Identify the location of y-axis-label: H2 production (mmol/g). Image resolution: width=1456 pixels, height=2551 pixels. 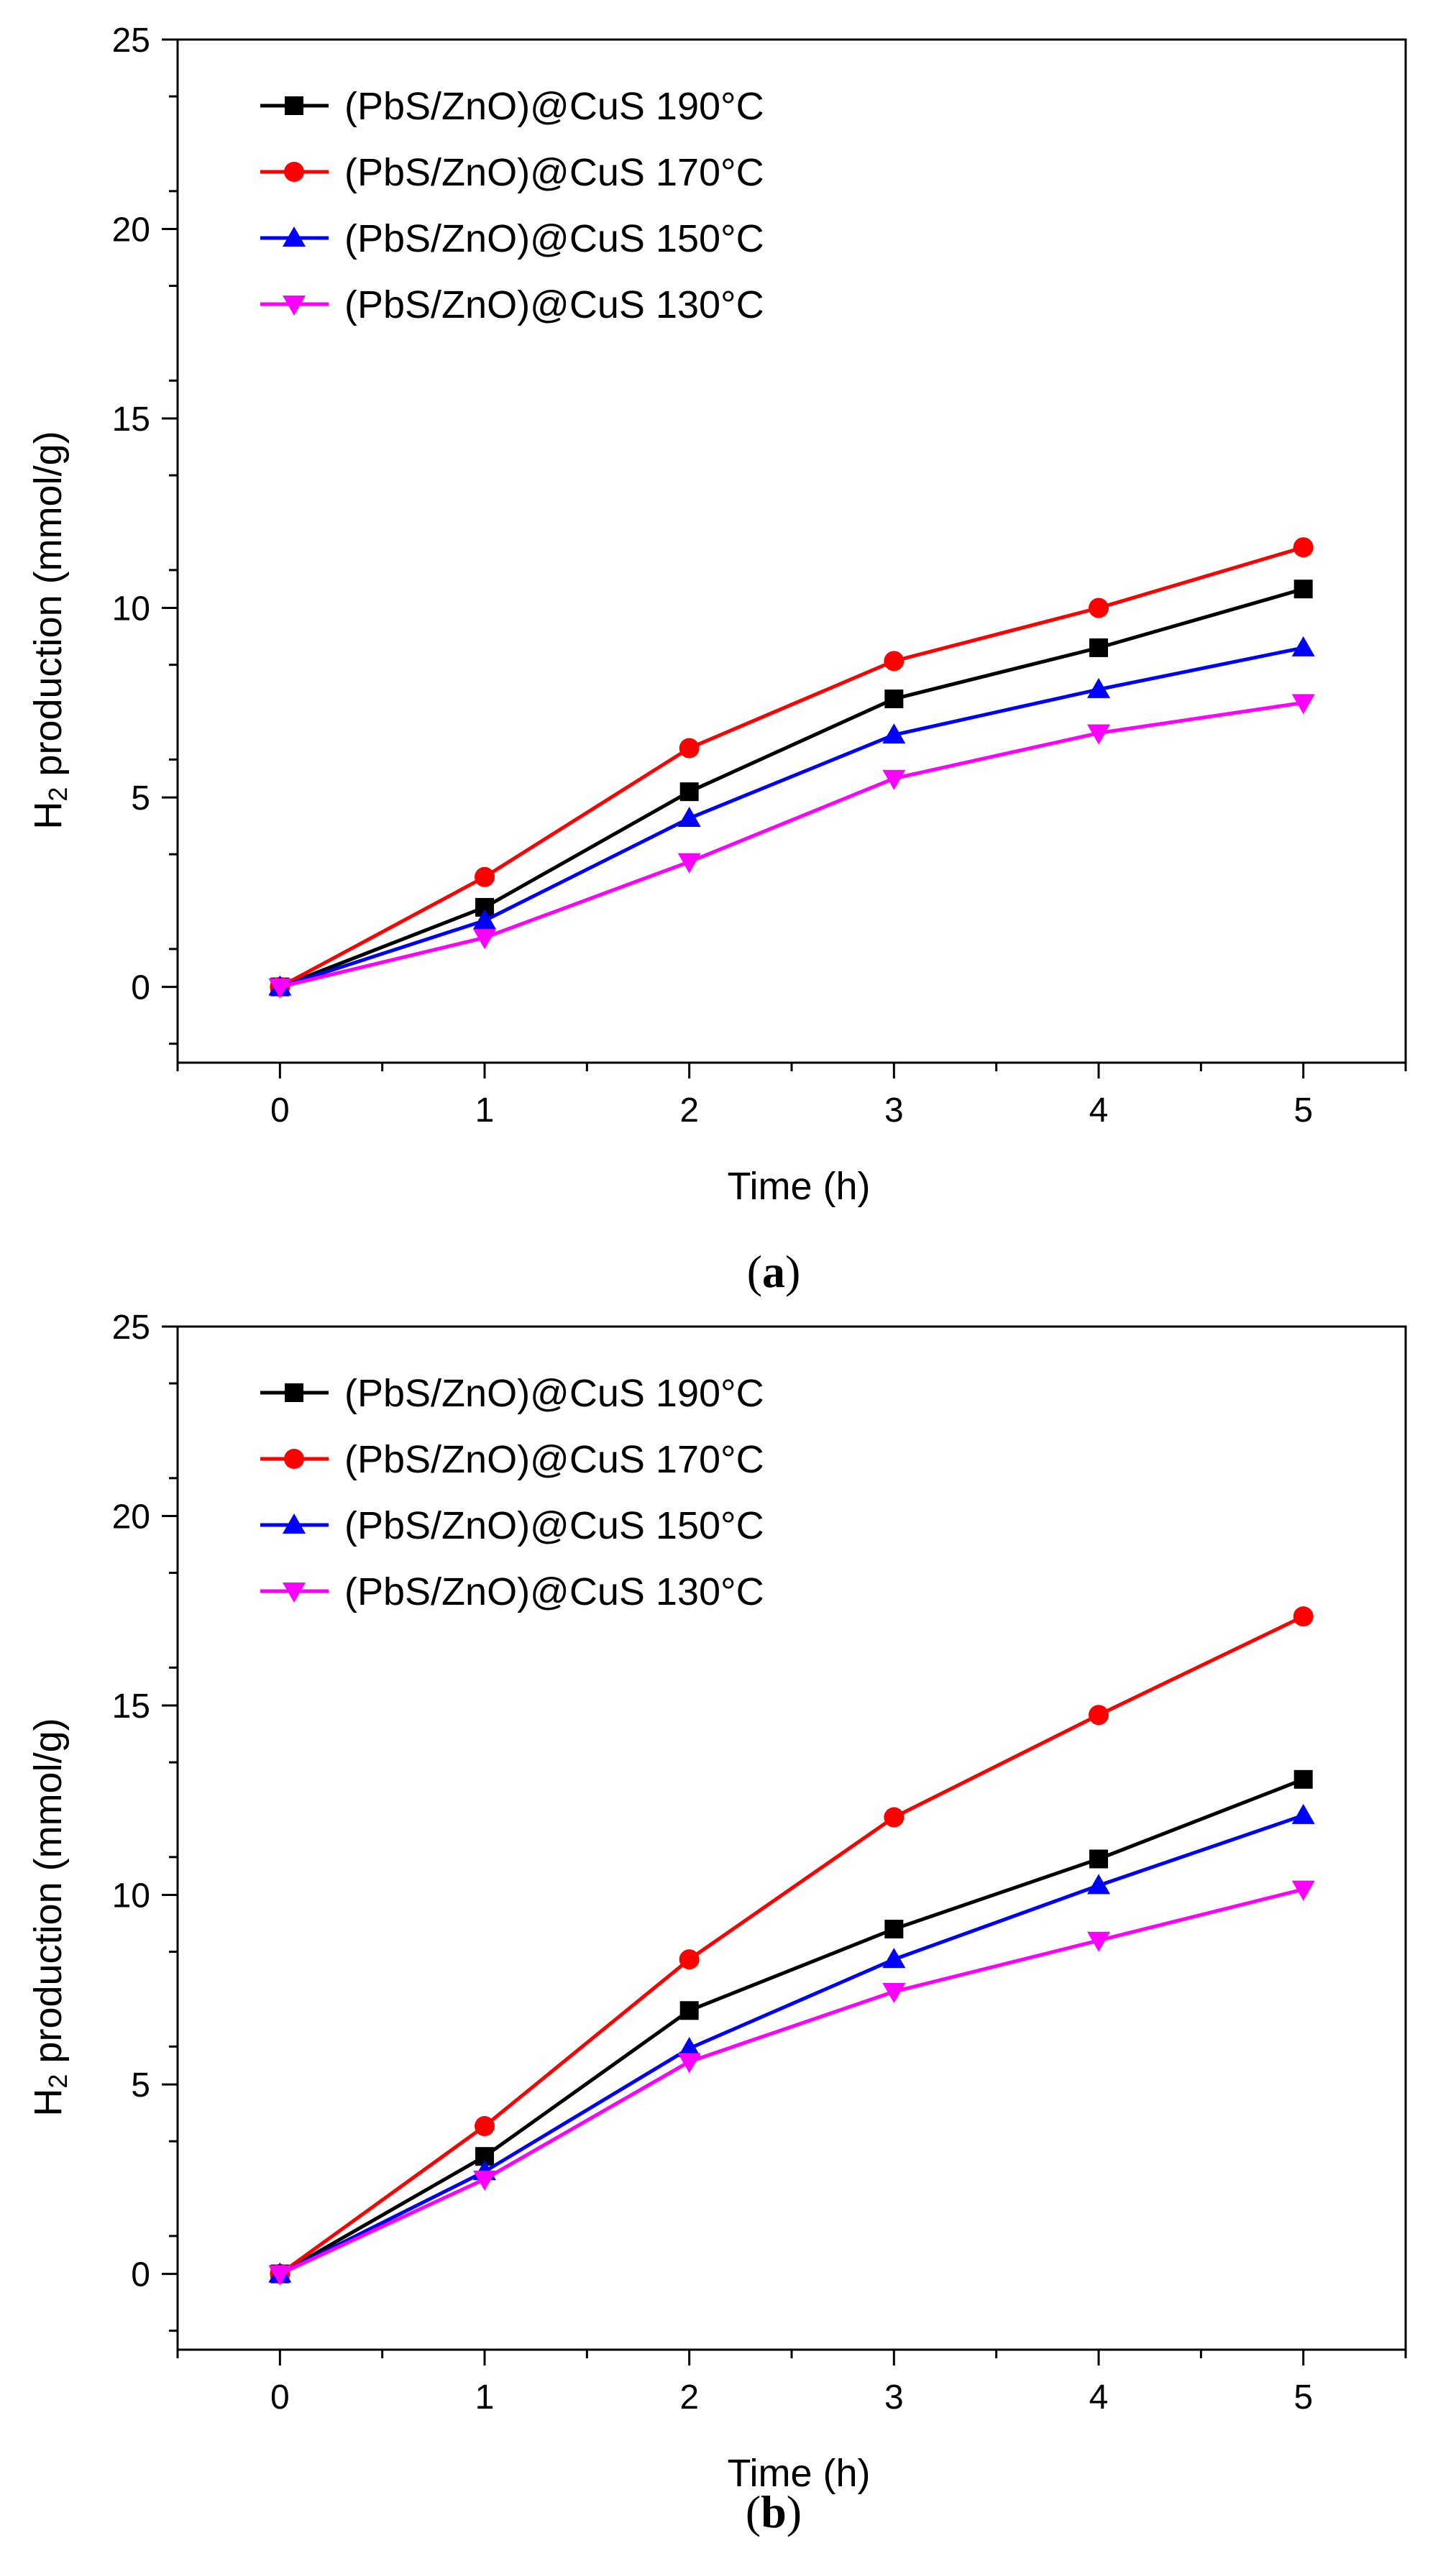
(50, 630).